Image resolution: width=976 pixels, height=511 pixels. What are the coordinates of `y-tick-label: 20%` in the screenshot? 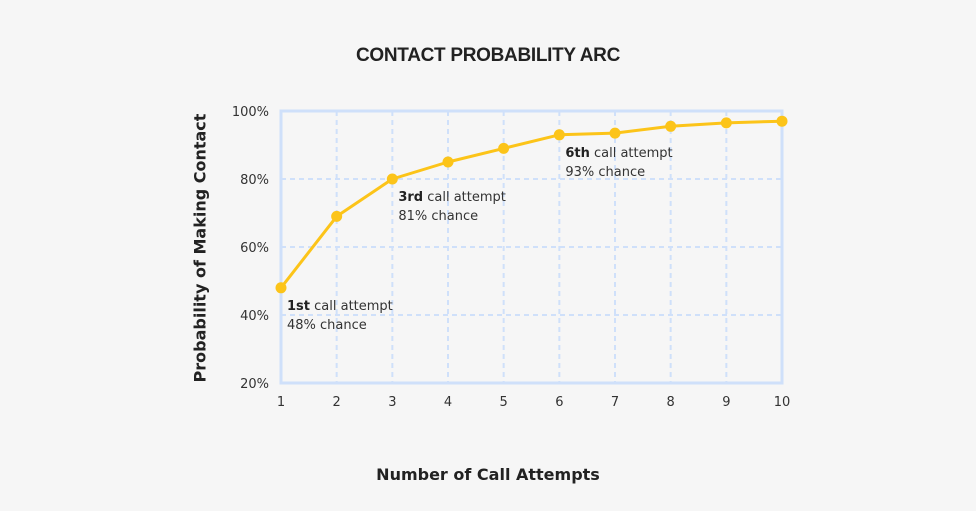 It's located at (254, 384).